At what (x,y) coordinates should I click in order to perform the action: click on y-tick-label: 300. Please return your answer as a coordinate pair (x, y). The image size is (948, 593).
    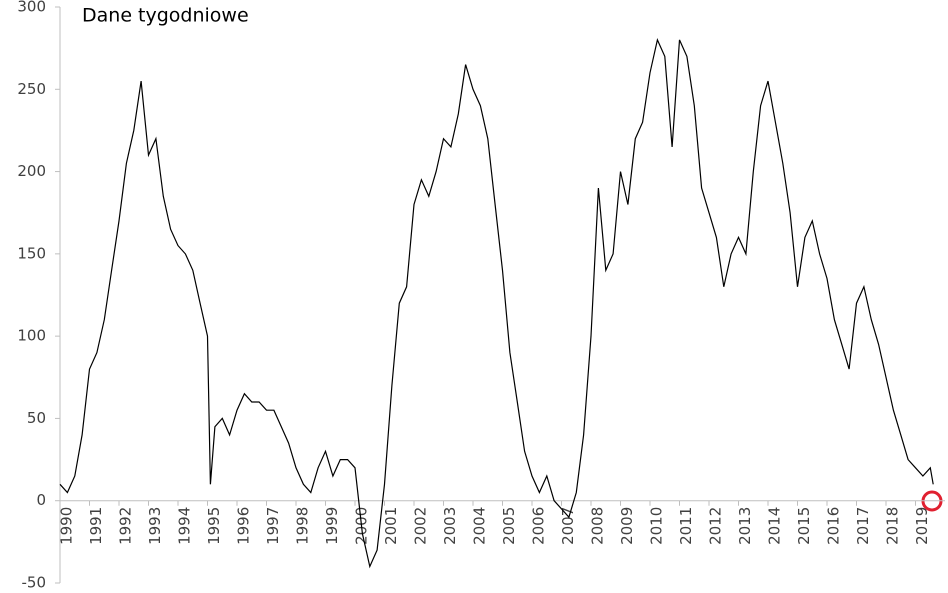
    Looking at the image, I should click on (31, 8).